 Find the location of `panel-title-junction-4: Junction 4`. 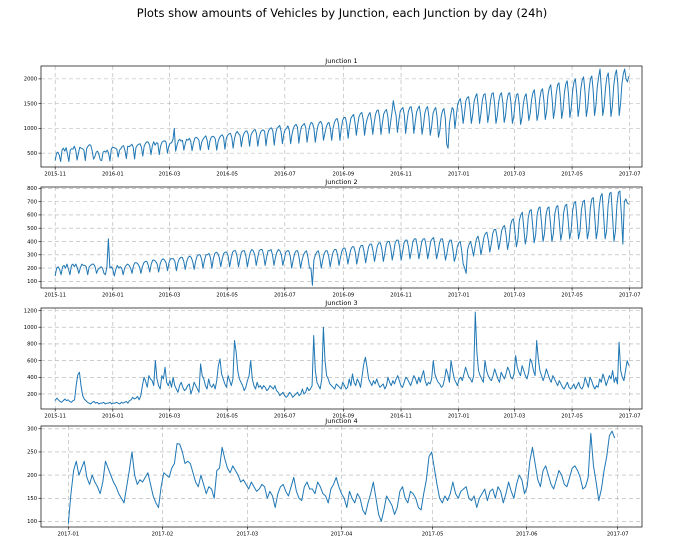

panel-title-junction-4: Junction 4 is located at coordinates (340, 421).